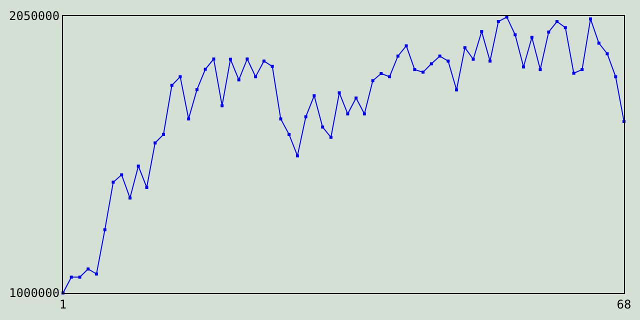  What do you see at coordinates (34, 293) in the screenshot?
I see `y-tick-label: 1000000` at bounding box center [34, 293].